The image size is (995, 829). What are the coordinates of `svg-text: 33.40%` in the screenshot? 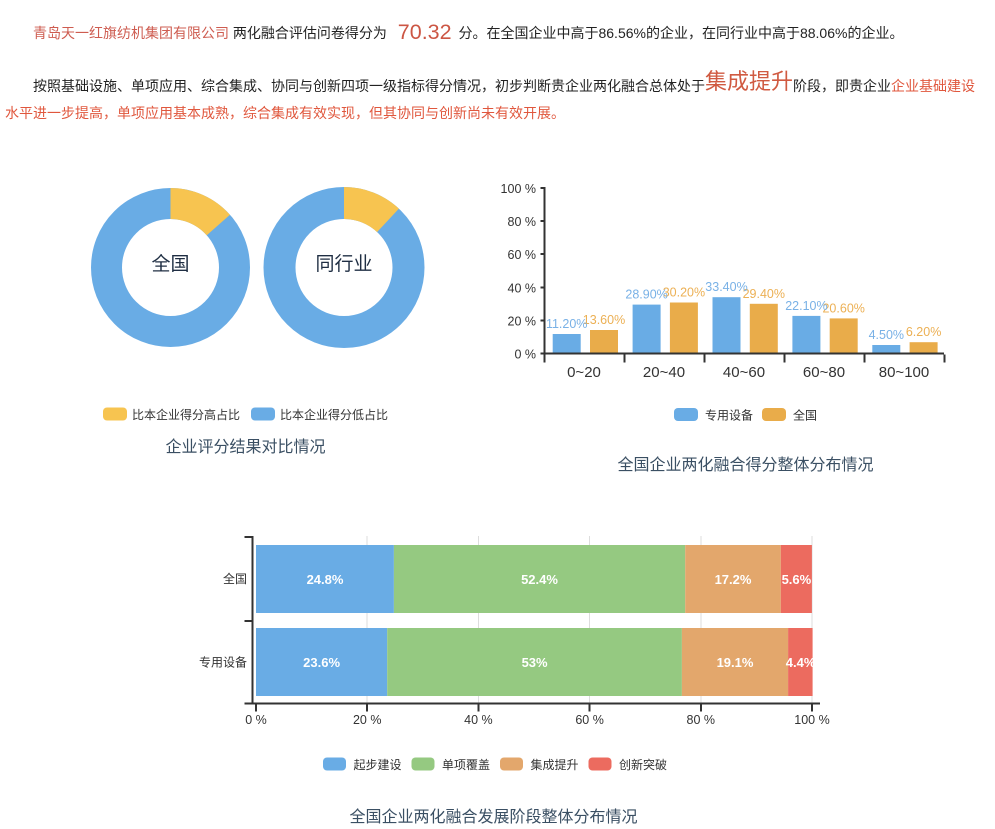 It's located at (726, 287).